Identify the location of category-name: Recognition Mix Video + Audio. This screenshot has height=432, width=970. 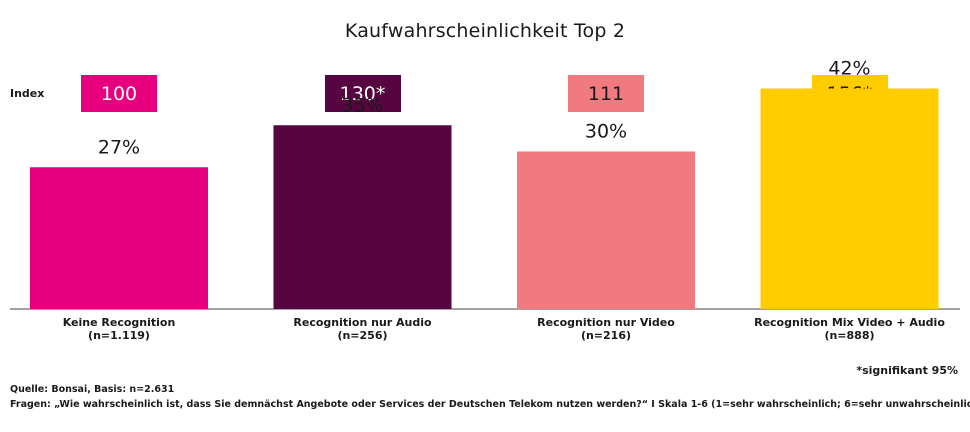
(849, 322).